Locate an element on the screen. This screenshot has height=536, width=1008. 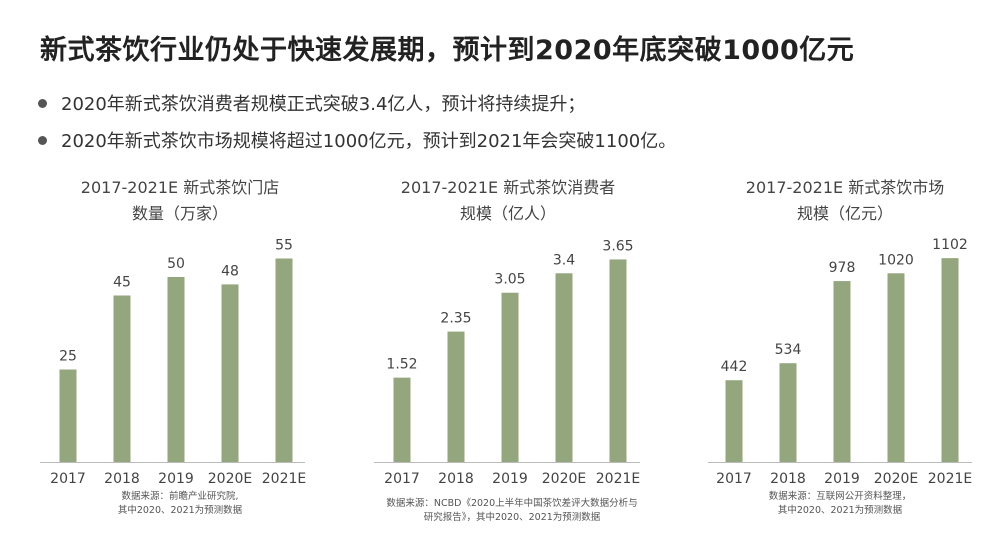
data-label: 55 is located at coordinates (284, 246).